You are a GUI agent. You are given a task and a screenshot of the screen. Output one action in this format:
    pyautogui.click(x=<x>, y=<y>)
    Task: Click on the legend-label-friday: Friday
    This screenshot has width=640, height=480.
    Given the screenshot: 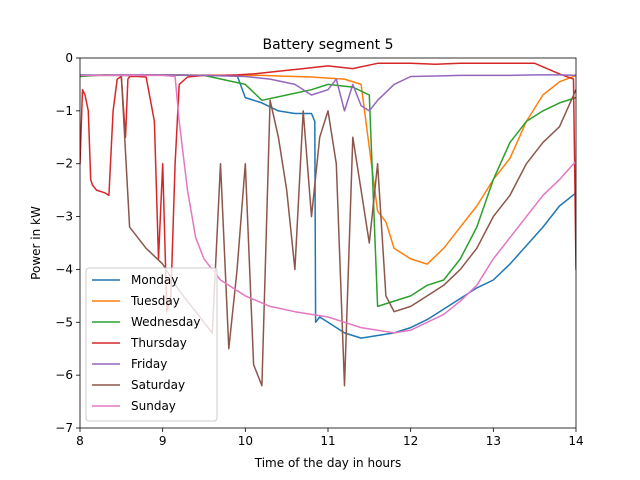 What is the action you would take?
    pyautogui.click(x=149, y=364)
    